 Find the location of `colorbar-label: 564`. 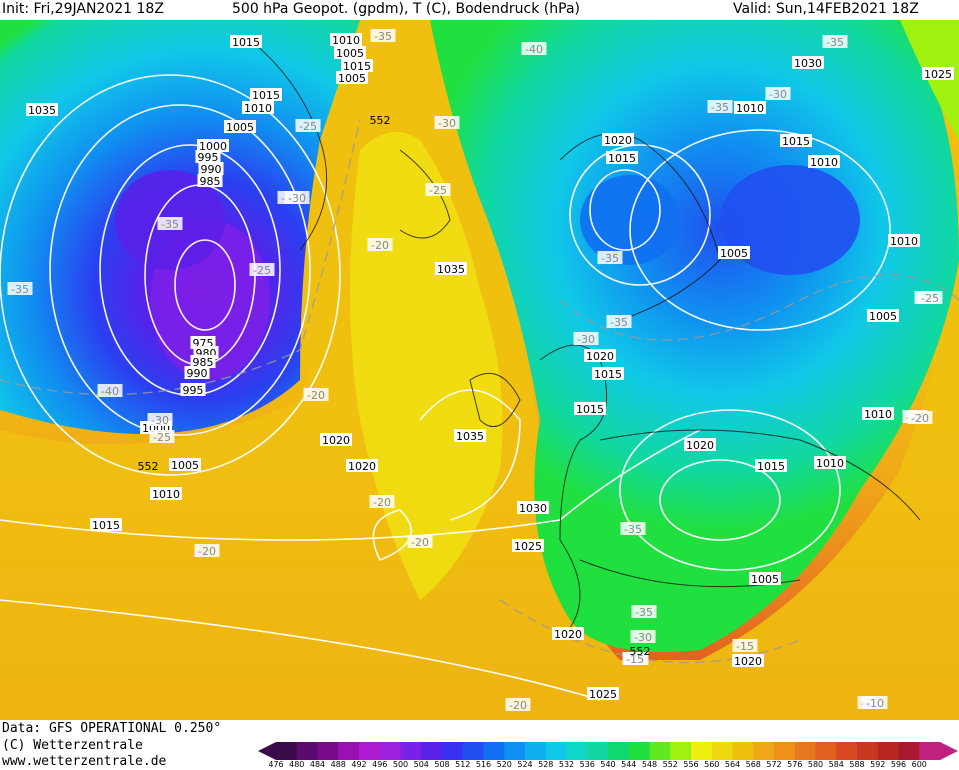

colorbar-label: 564 is located at coordinates (732, 764).